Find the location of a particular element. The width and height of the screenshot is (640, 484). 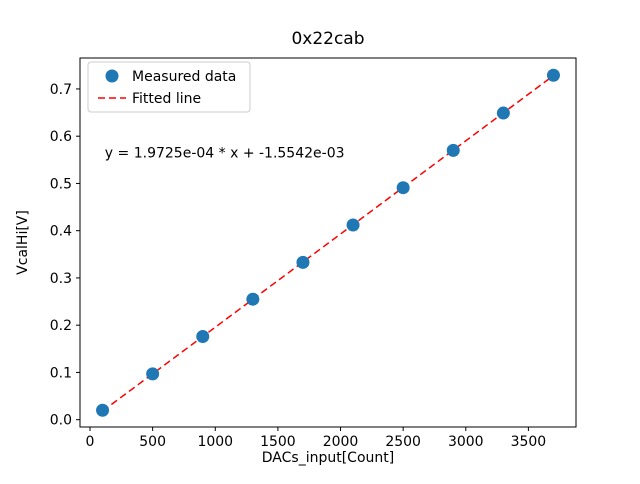

x-axis-tick-label: 3500 is located at coordinates (529, 442).